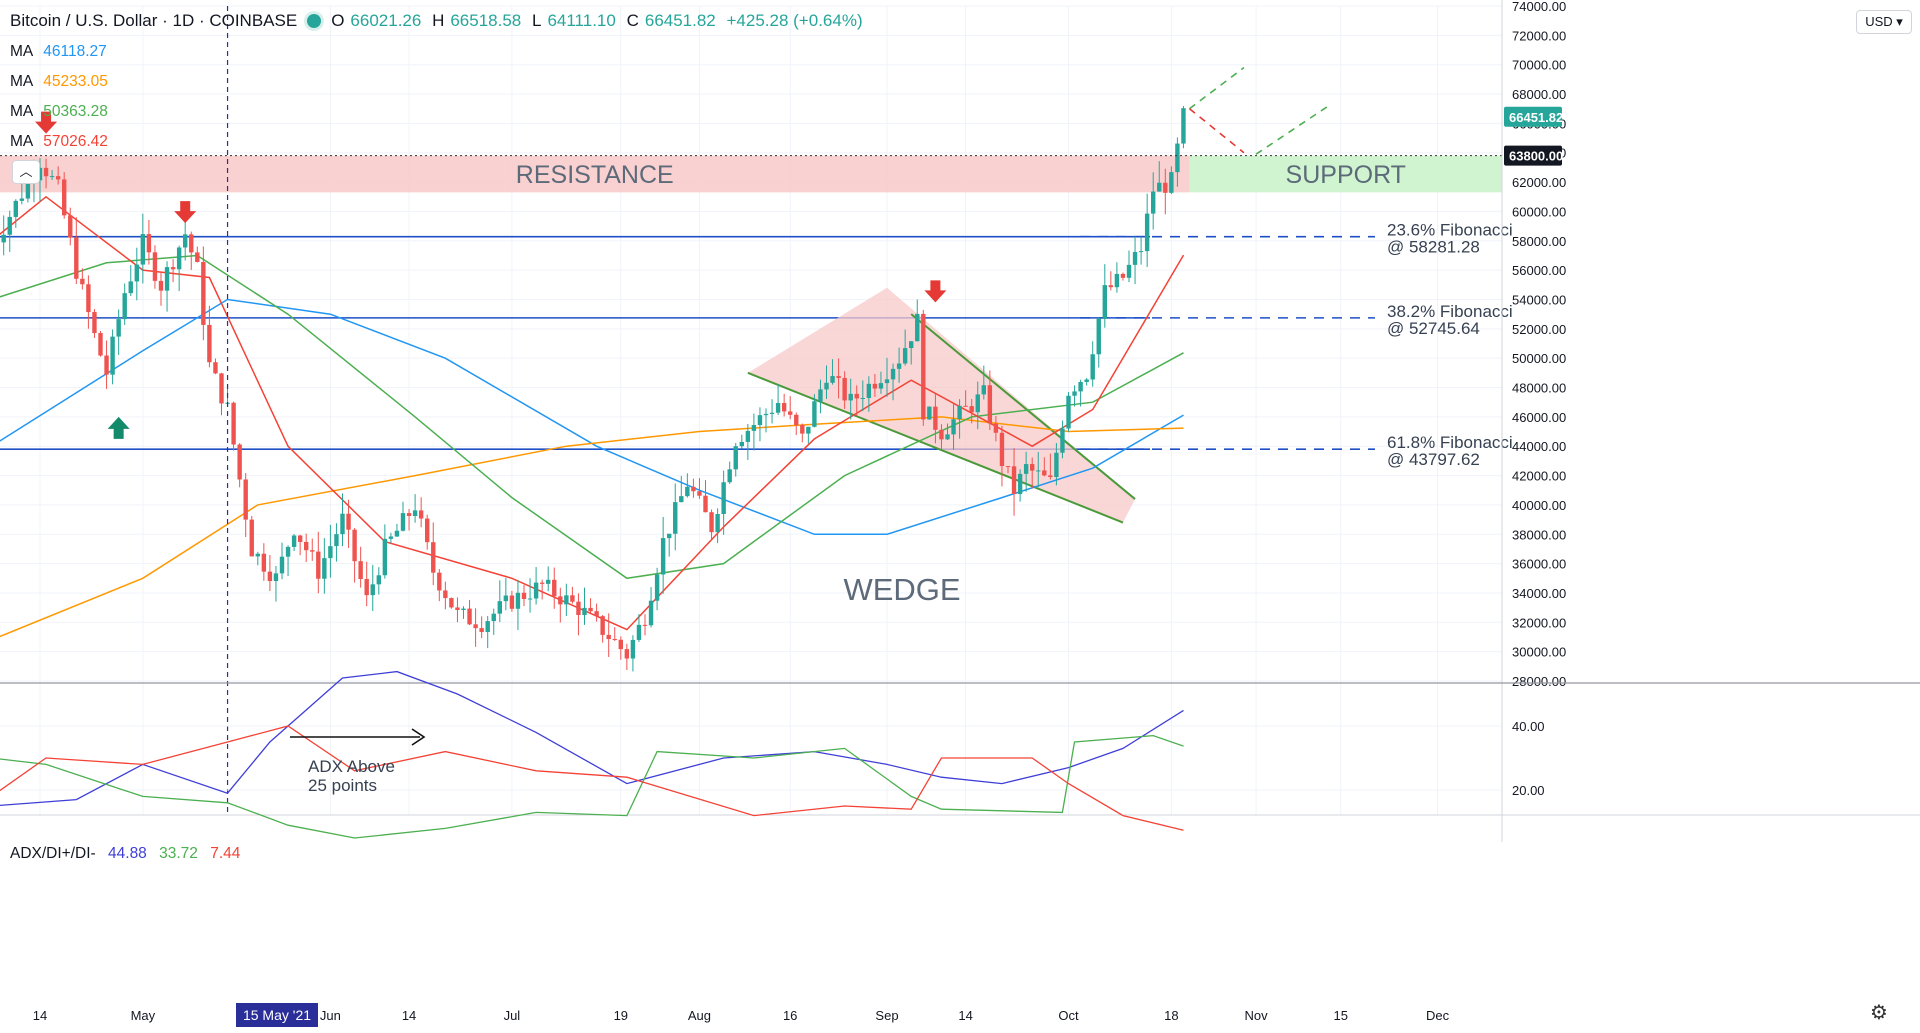  I want to click on price-tick-label: 48000.00, so click(1539, 388).